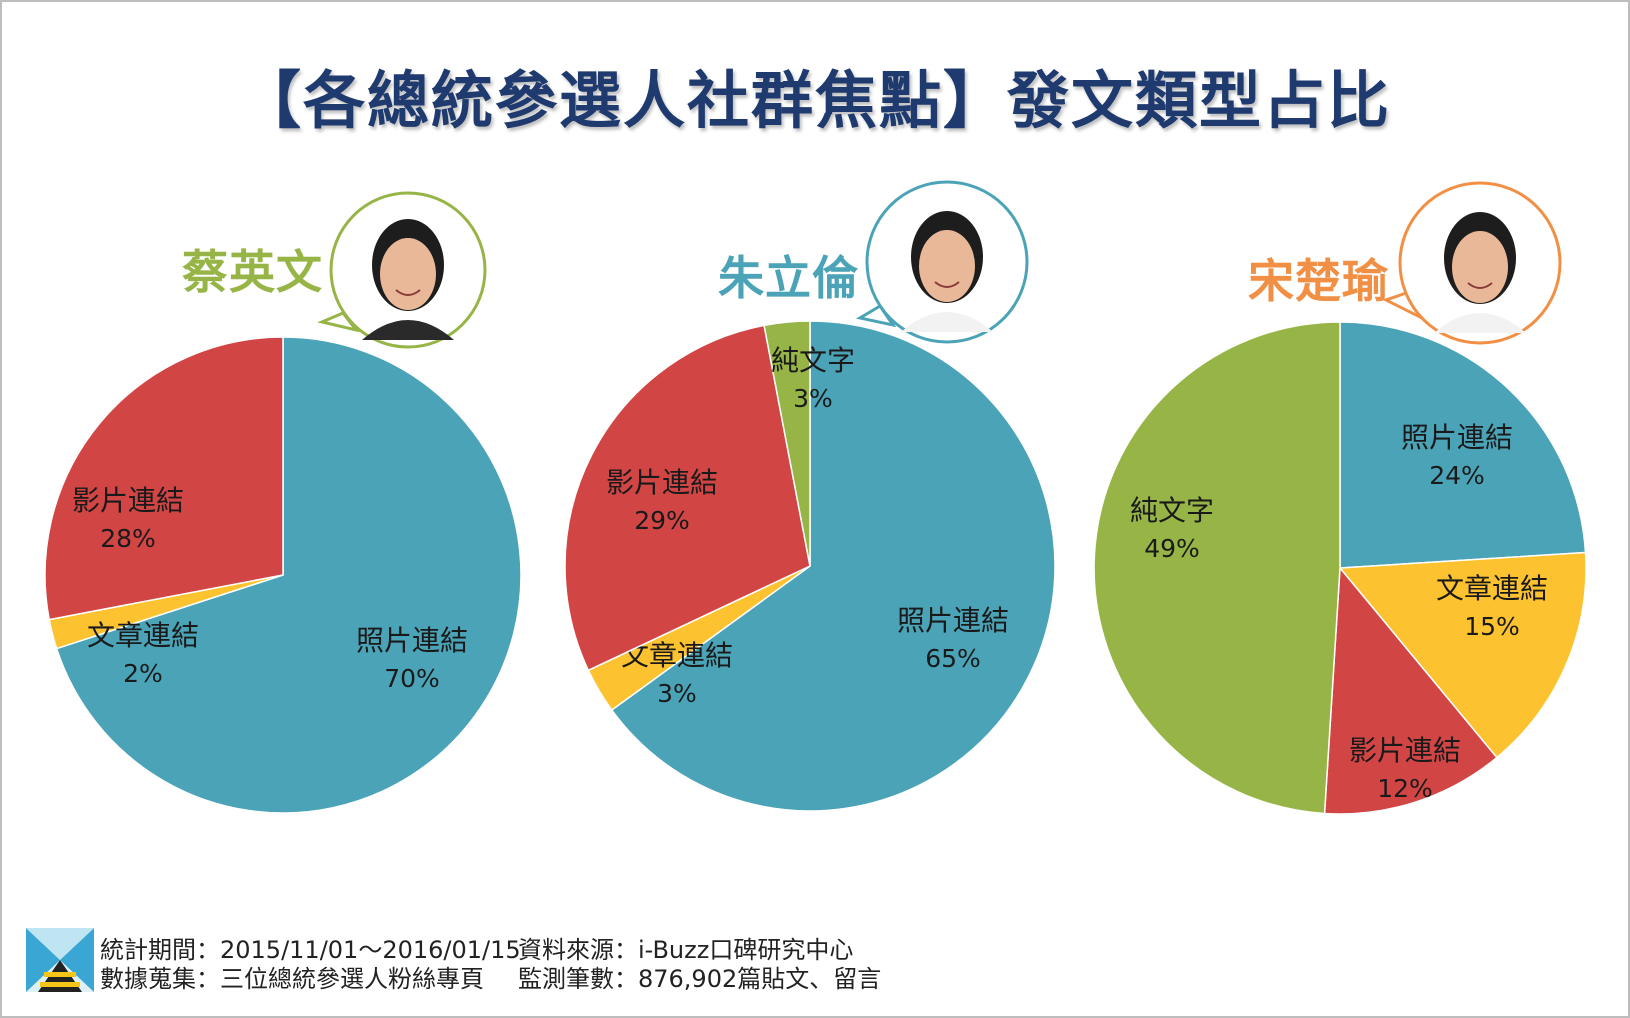 The width and height of the screenshot is (1630, 1018). Describe the element at coordinates (60, 960) in the screenshot. I see `ibuzz-logo` at that location.